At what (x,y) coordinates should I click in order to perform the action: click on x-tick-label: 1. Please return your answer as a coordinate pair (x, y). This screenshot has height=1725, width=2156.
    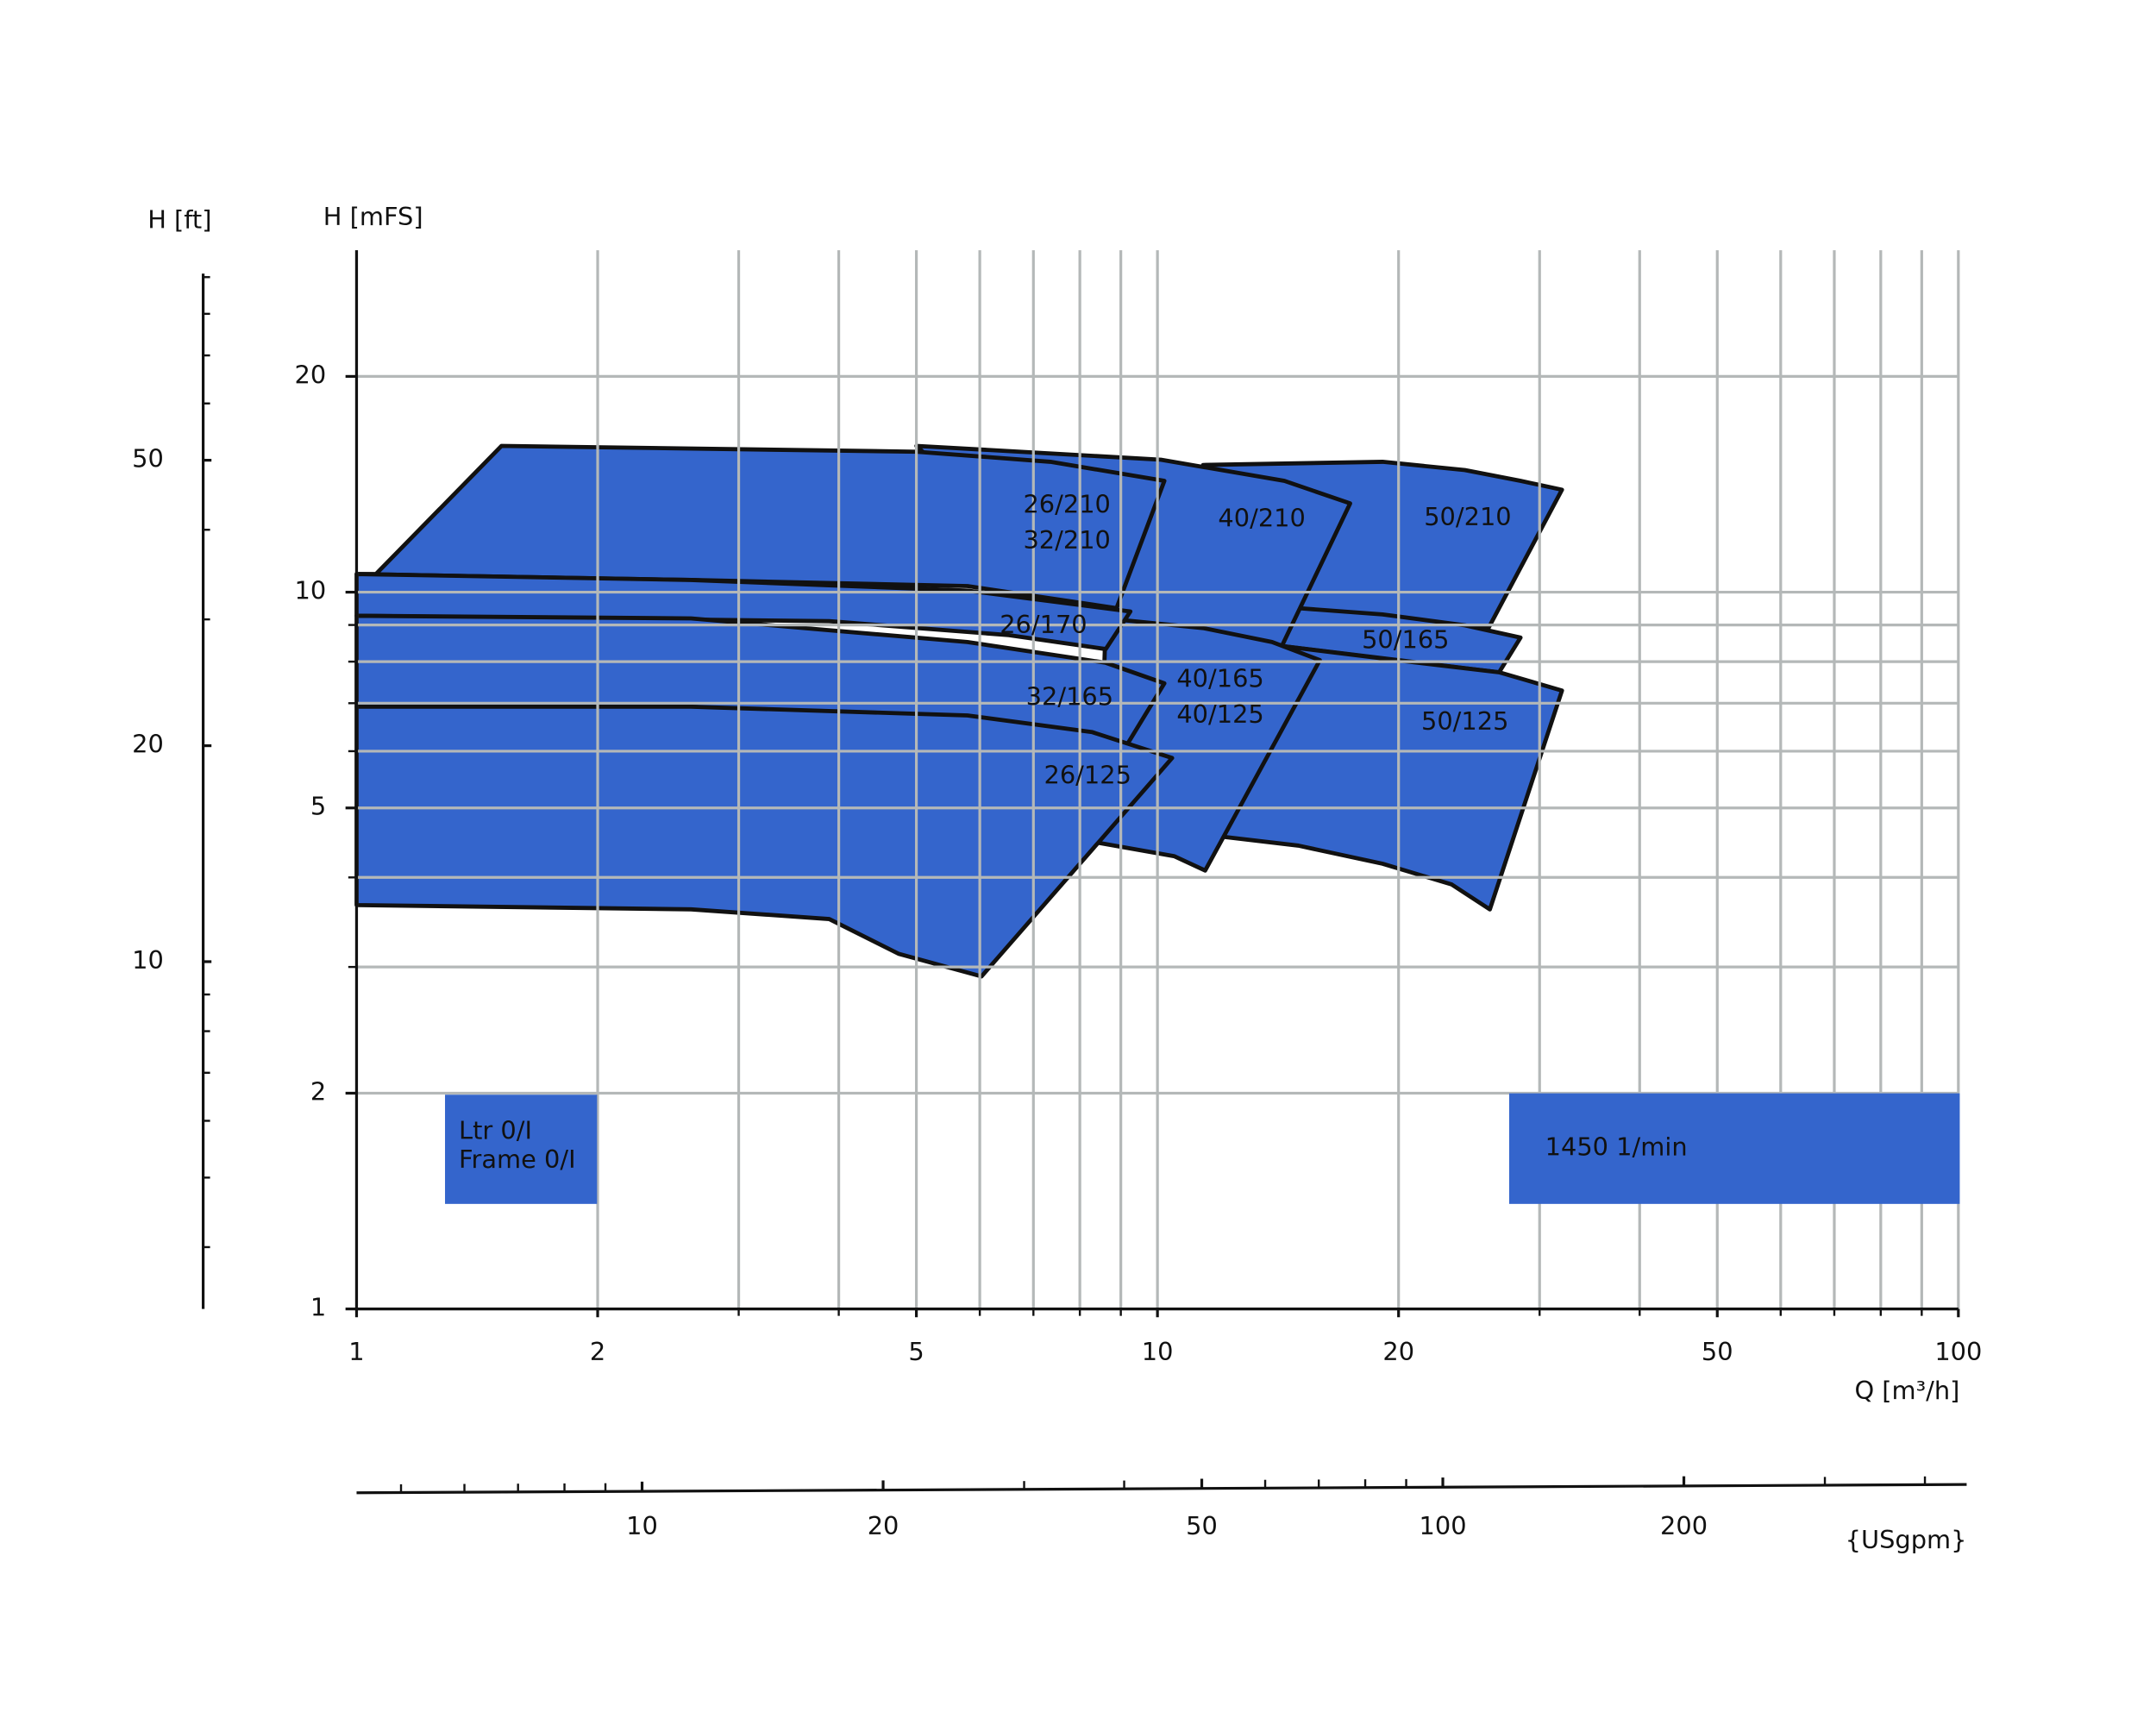
    Looking at the image, I should click on (356, 1352).